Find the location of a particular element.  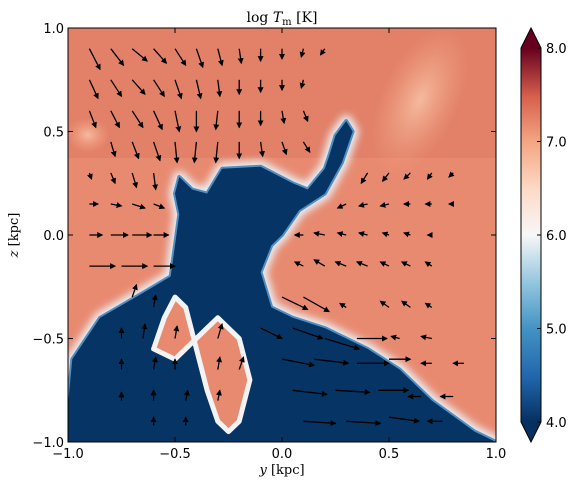

svg-text: log Tm [K] is located at coordinates (282, 19).